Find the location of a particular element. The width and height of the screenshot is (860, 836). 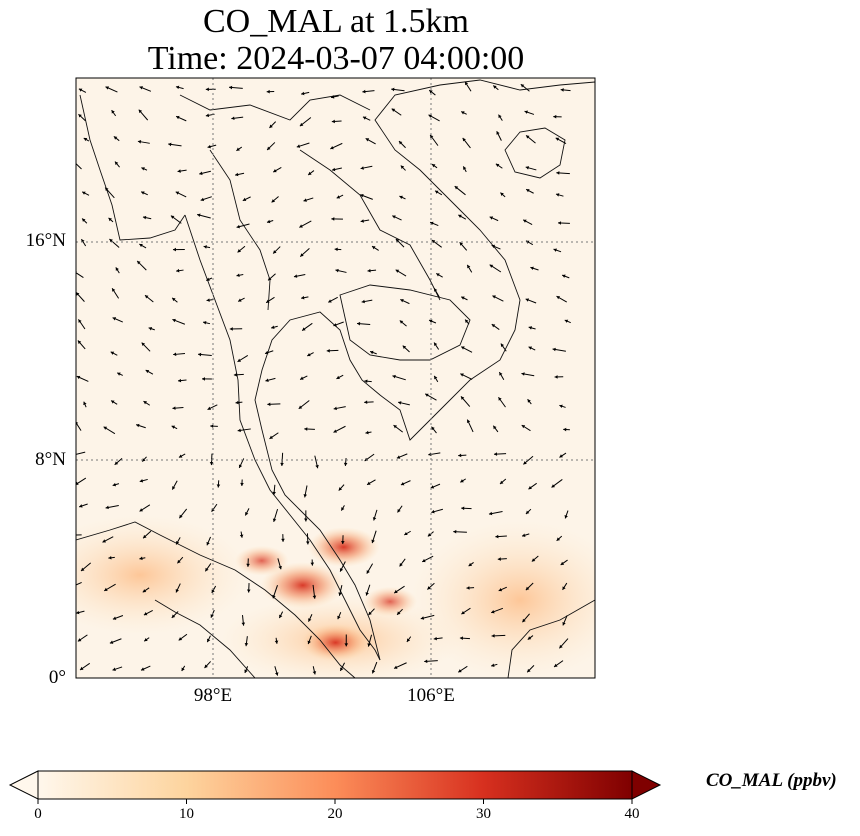

lon-label-98e: 98°E is located at coordinates (213, 695).